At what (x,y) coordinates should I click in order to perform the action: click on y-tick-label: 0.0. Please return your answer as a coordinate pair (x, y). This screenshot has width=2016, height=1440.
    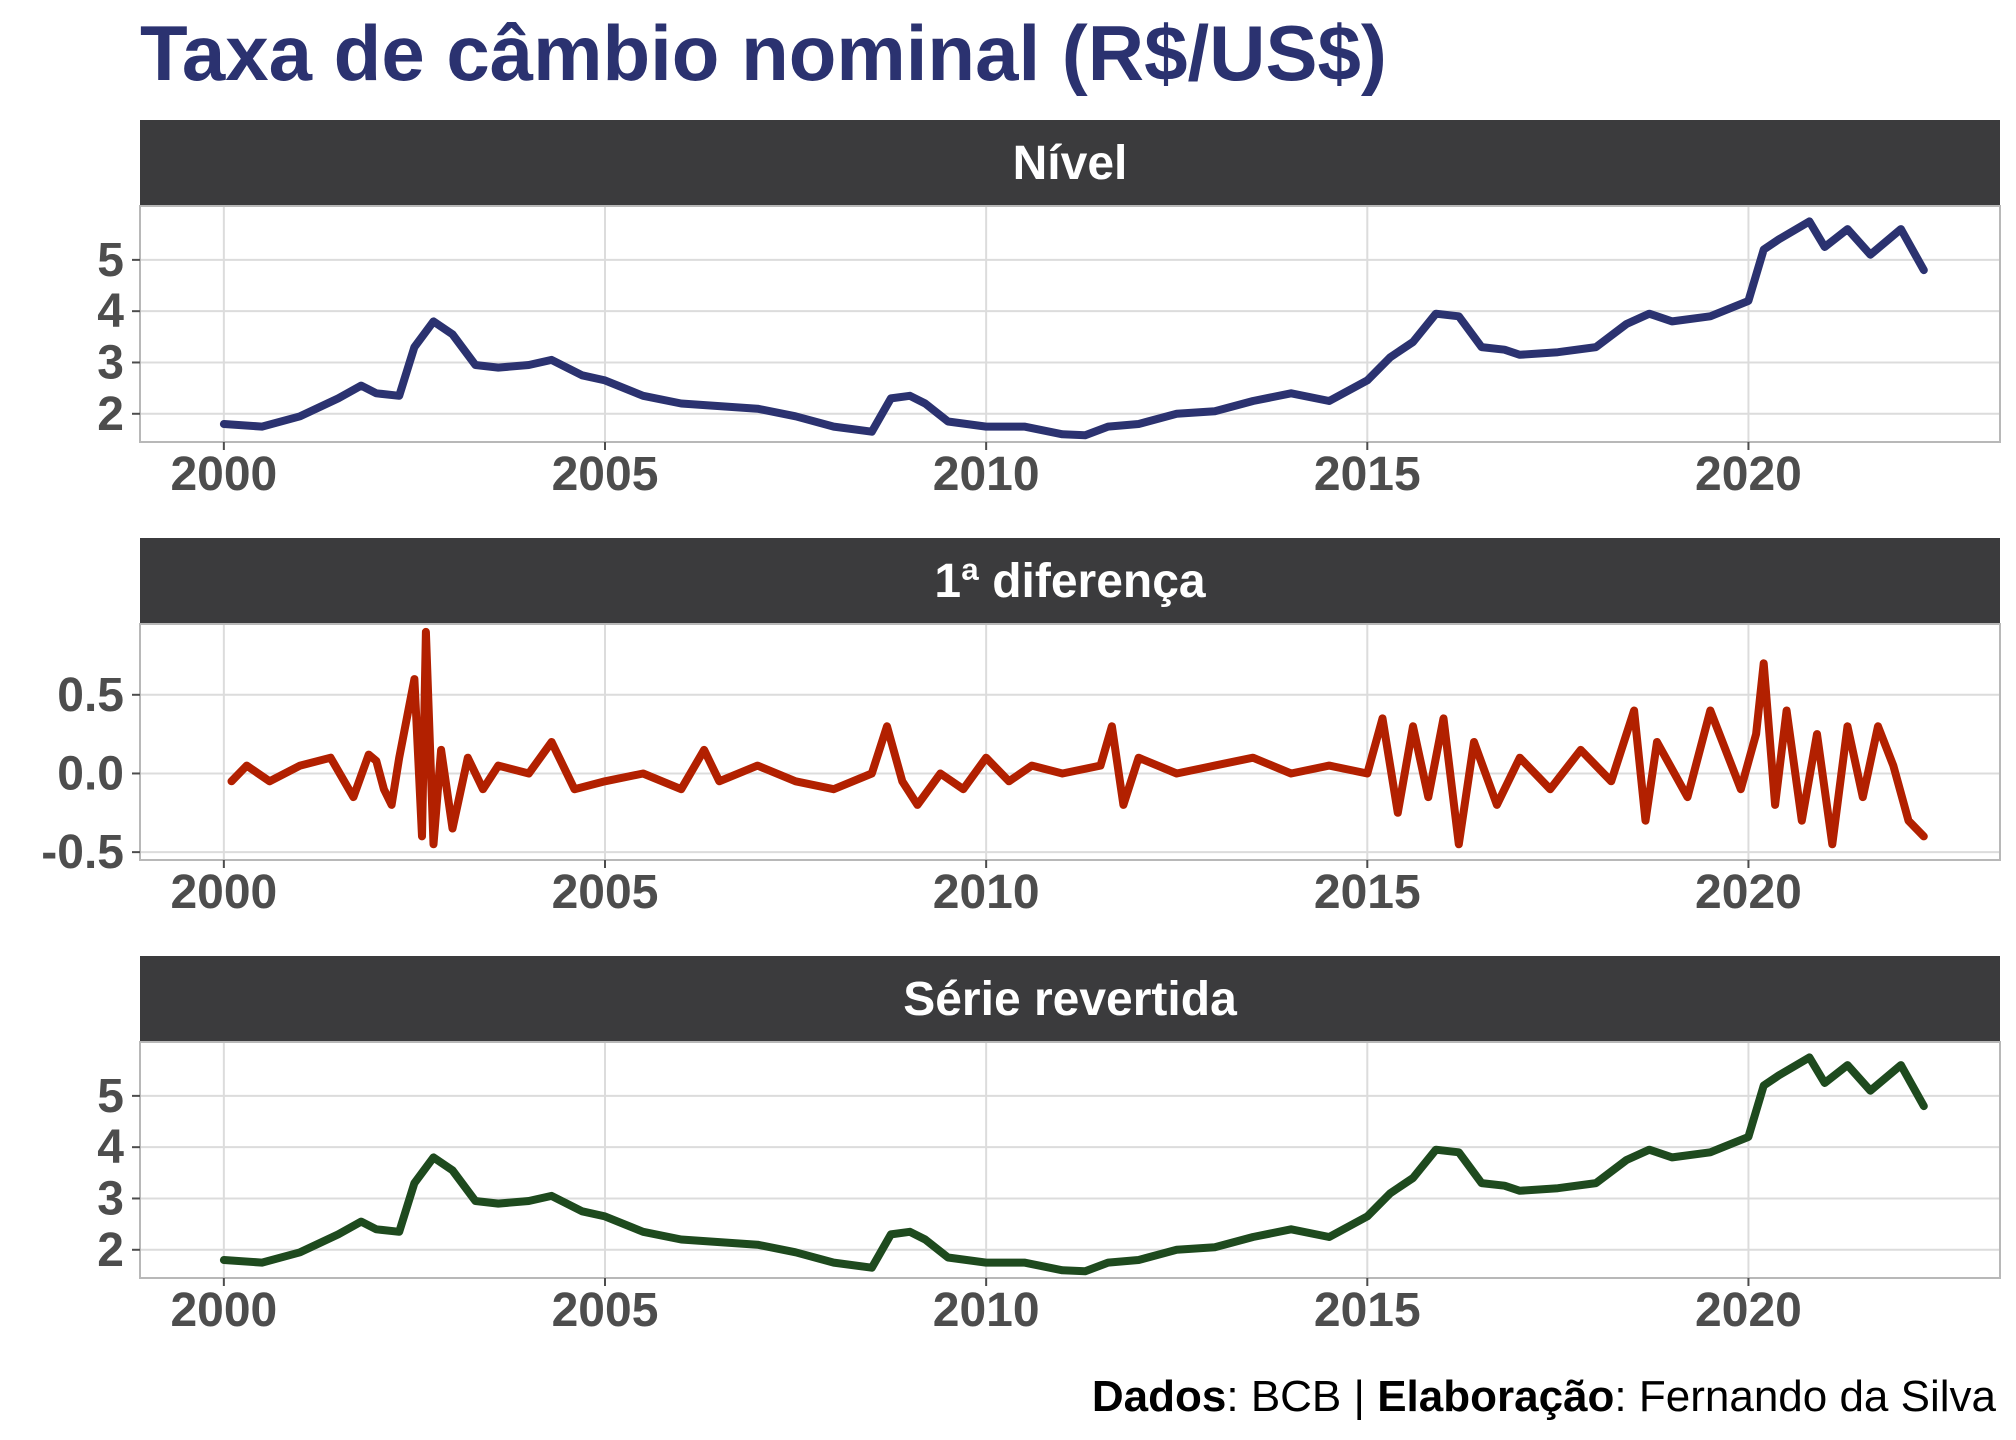
    Looking at the image, I should click on (90, 773).